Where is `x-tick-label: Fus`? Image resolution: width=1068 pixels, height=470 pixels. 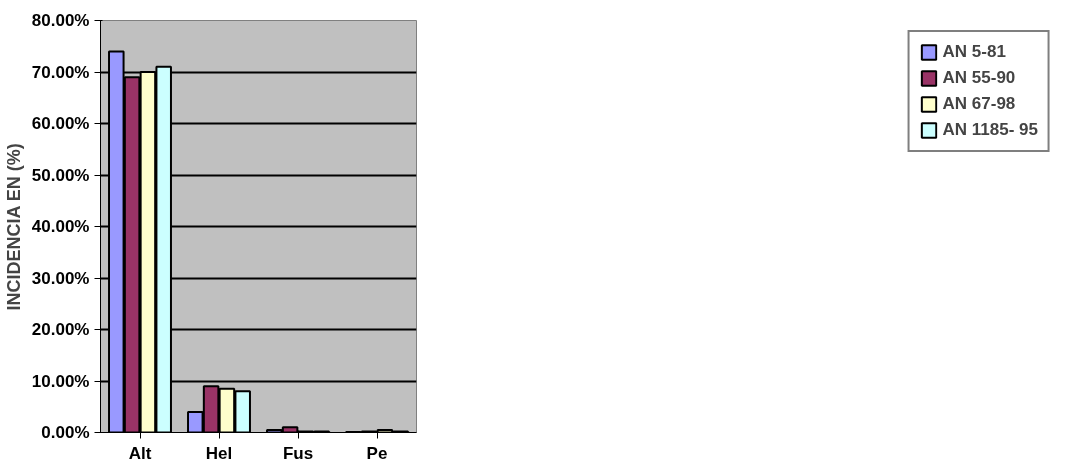
x-tick-label: Fus is located at coordinates (298, 453).